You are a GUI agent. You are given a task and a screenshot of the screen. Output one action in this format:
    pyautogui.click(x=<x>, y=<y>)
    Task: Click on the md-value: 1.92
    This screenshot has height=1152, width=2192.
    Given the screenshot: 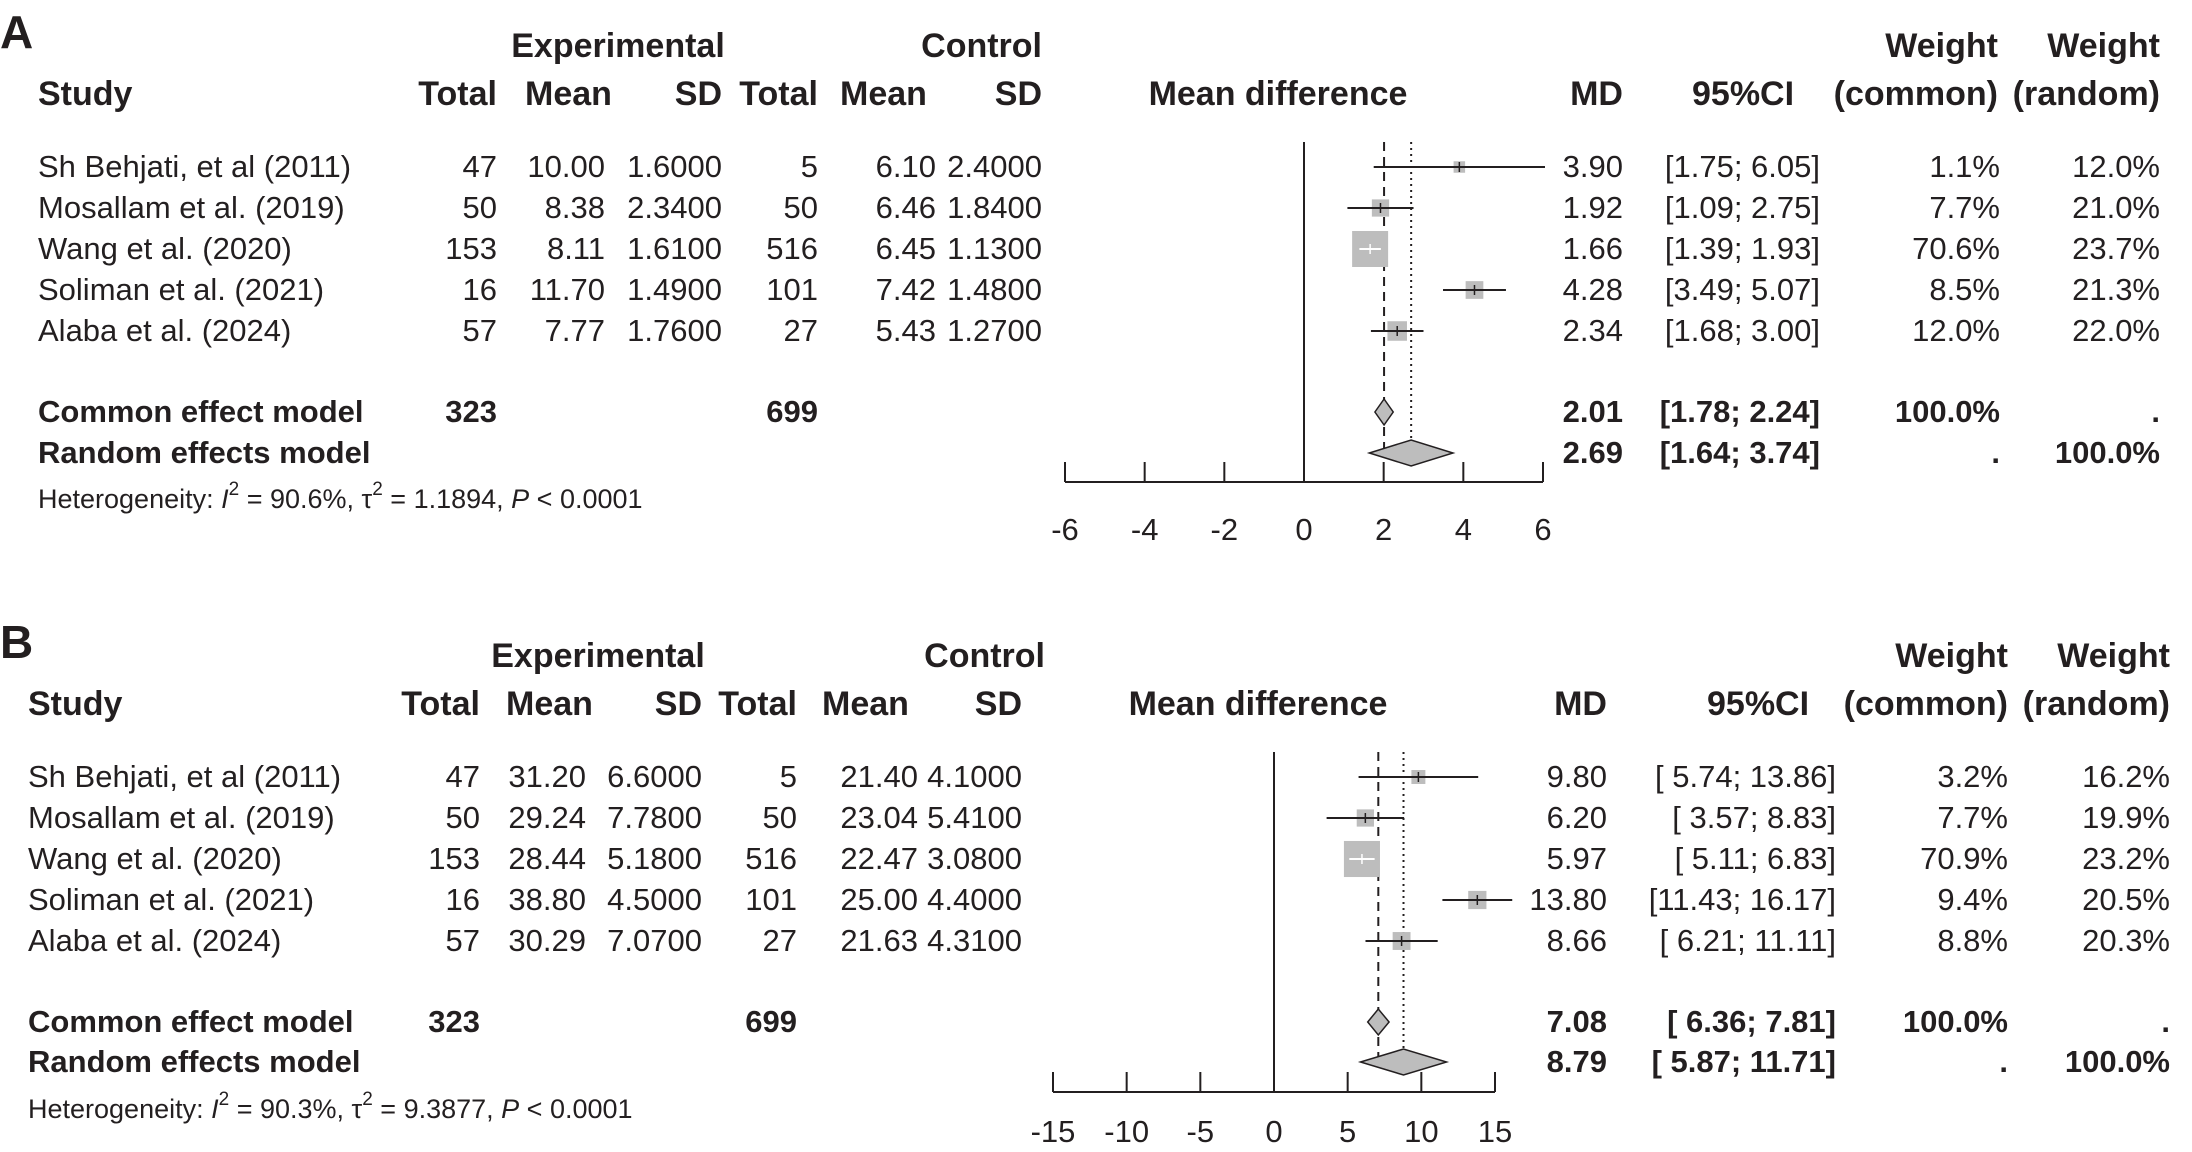 What is the action you would take?
    pyautogui.click(x=1593, y=207)
    